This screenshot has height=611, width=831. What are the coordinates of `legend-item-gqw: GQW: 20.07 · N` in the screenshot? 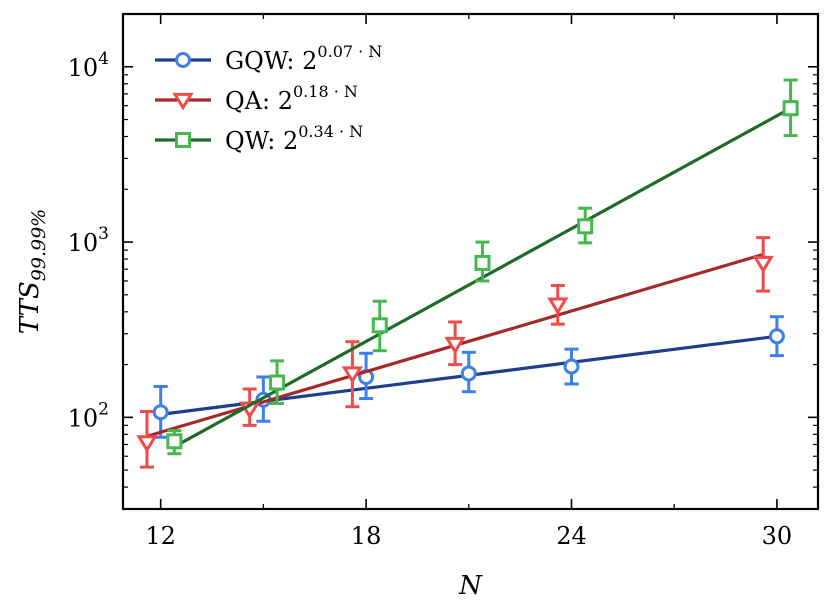 It's located at (268, 58).